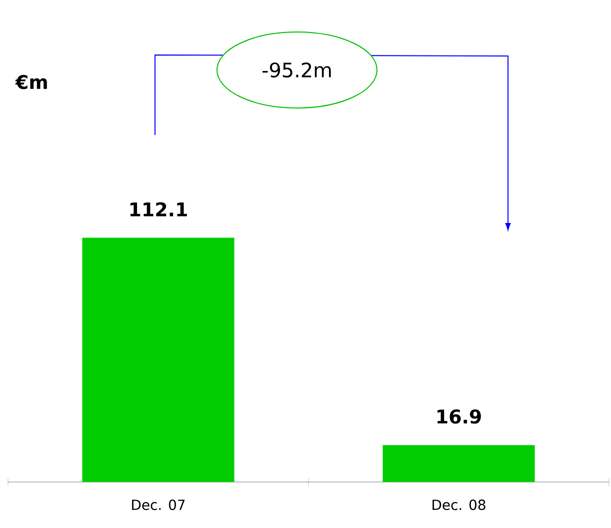 The image size is (611, 528). Describe the element at coordinates (459, 416) in the screenshot. I see `data-label: 16.9` at that location.